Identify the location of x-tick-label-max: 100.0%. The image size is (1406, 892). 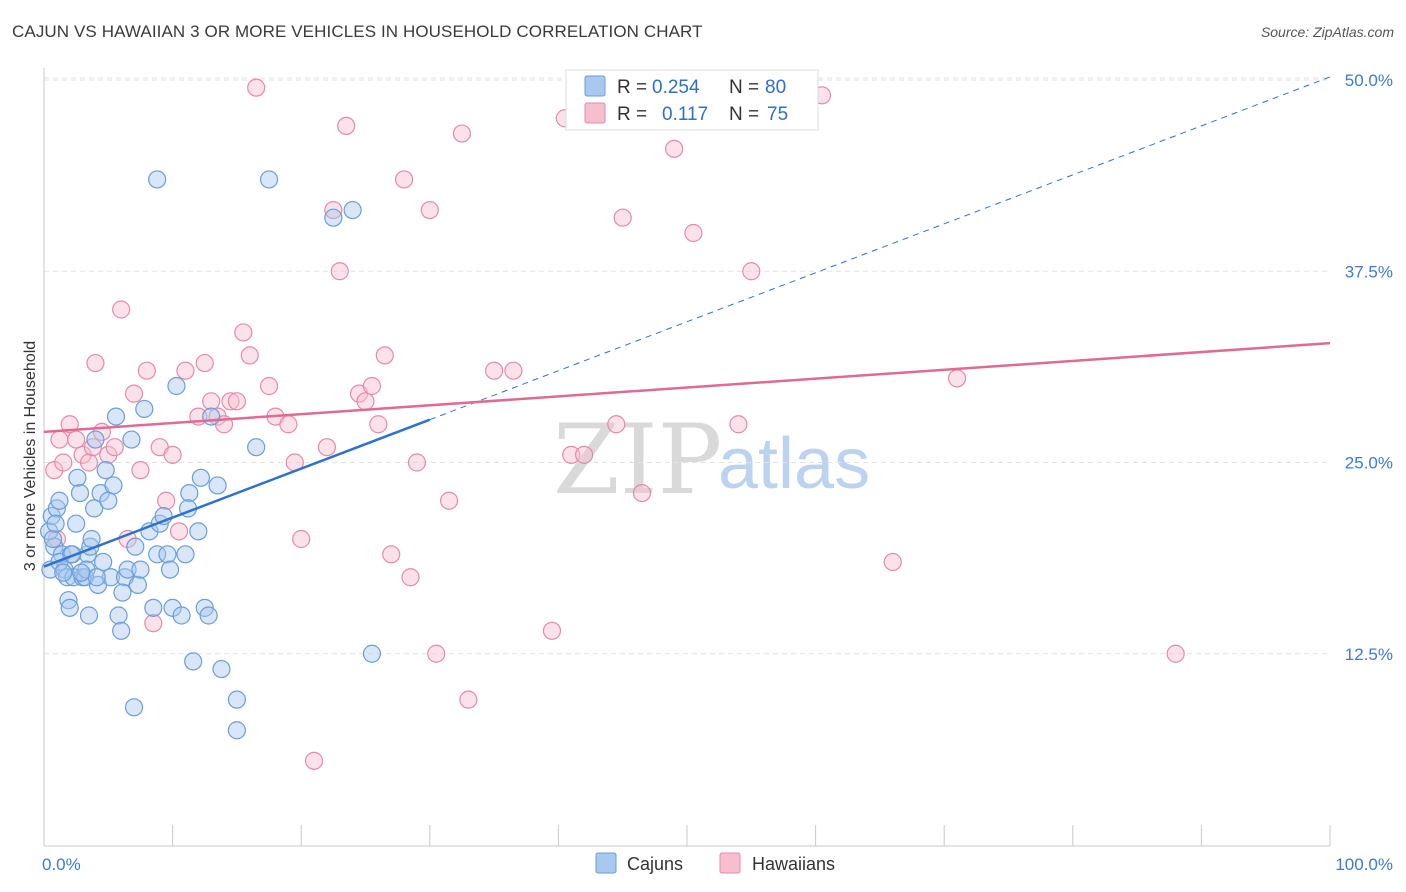
(1364, 864).